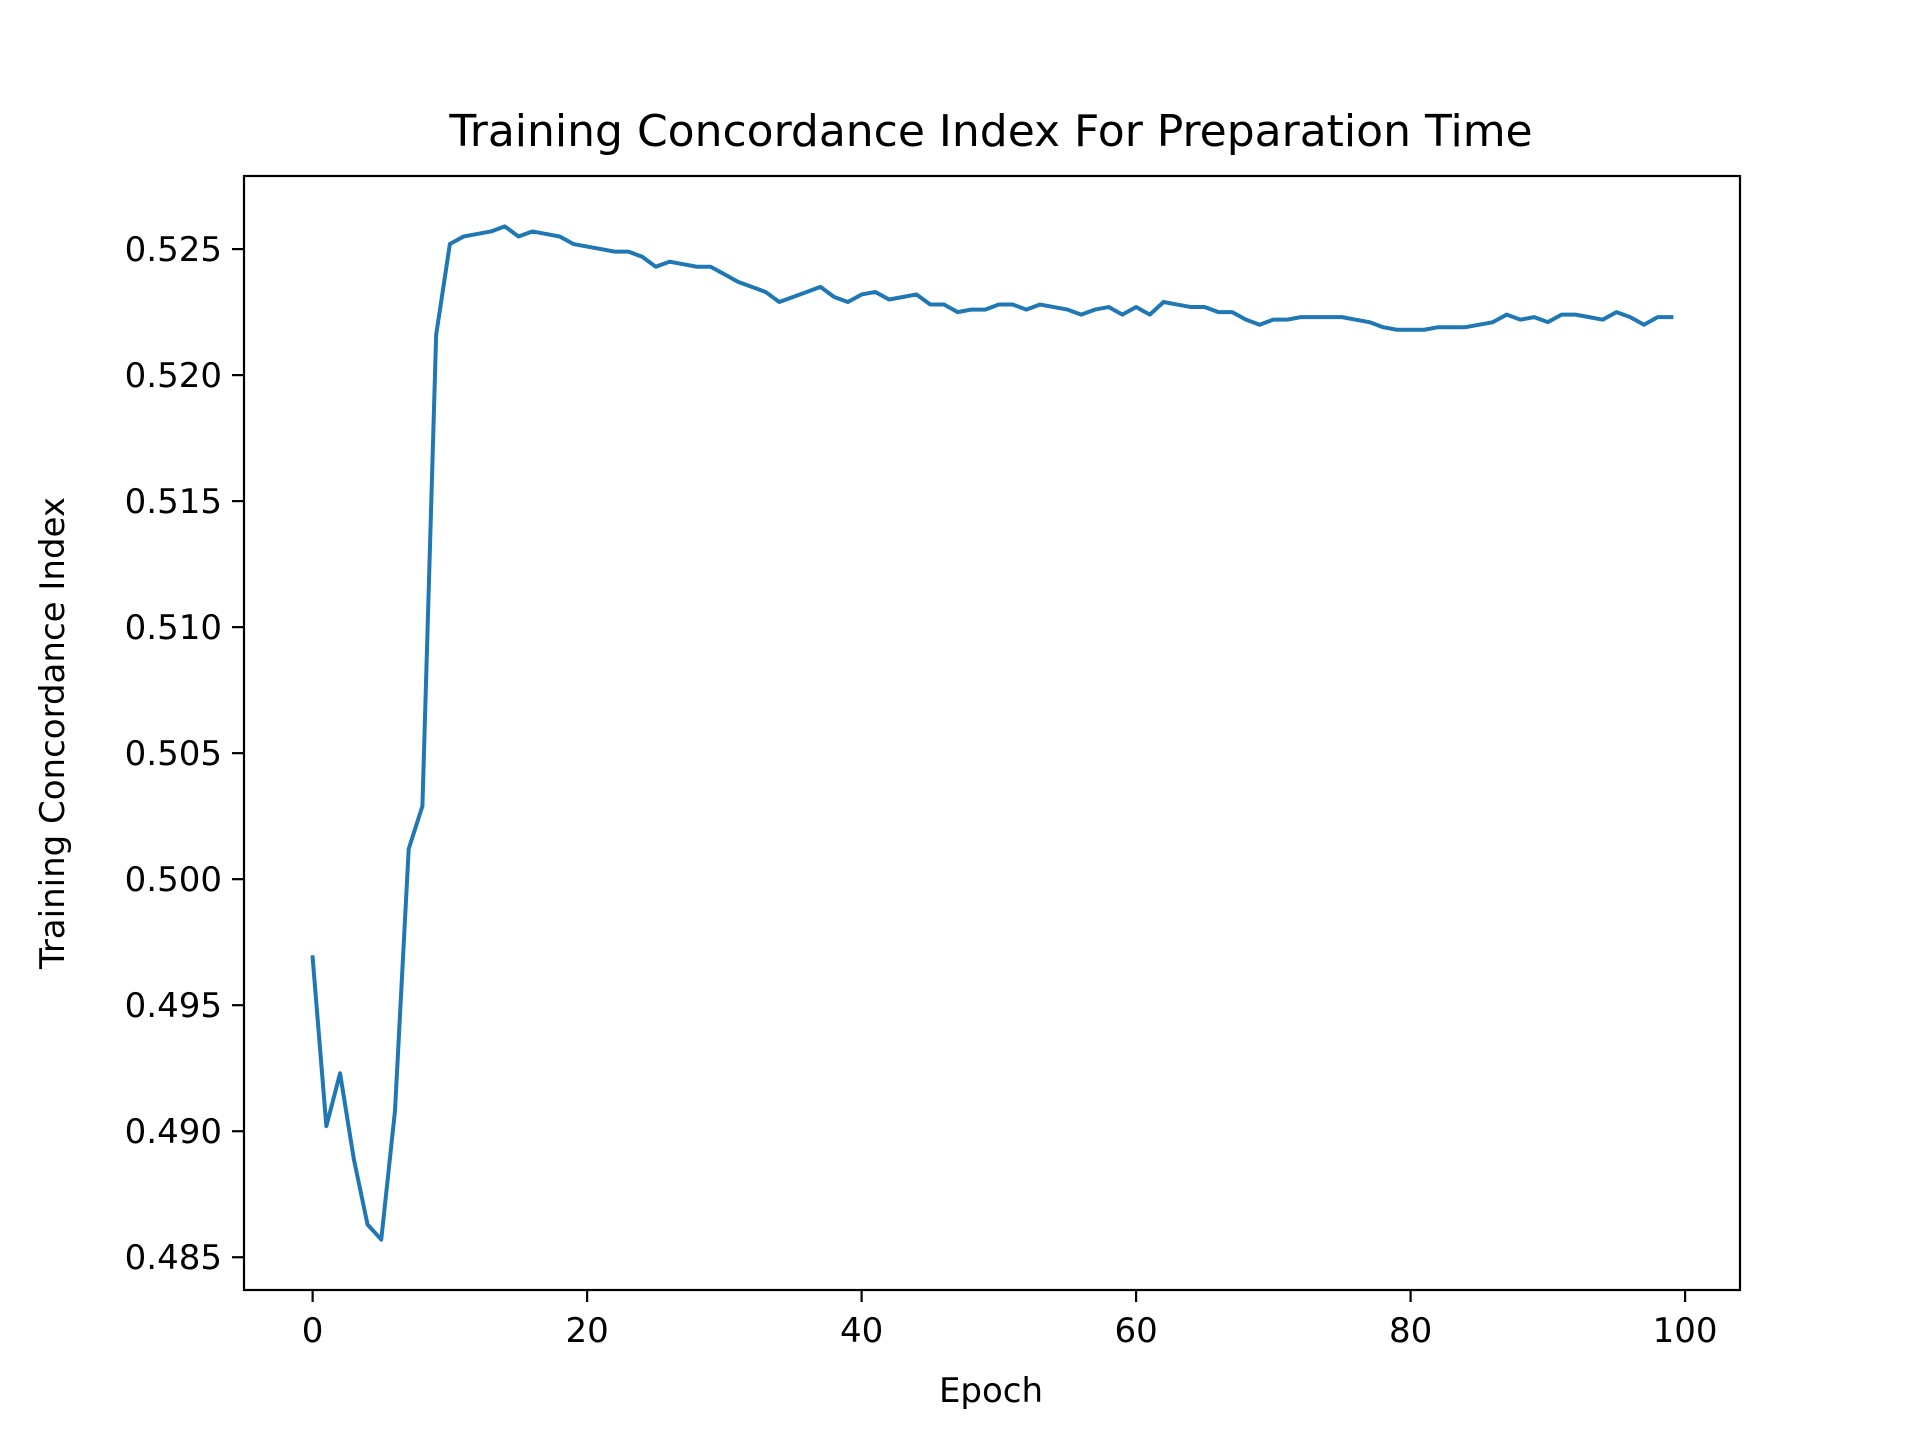 The width and height of the screenshot is (1920, 1440). I want to click on y-tick-label: 0.520, so click(173, 376).